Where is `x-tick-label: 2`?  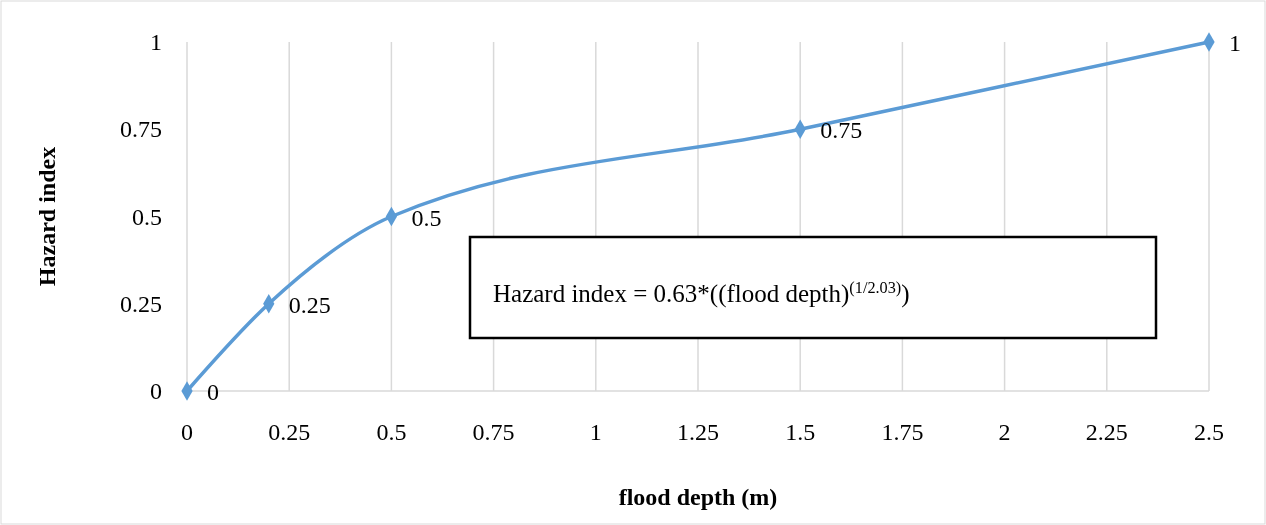 x-tick-label: 2 is located at coordinates (1004, 432).